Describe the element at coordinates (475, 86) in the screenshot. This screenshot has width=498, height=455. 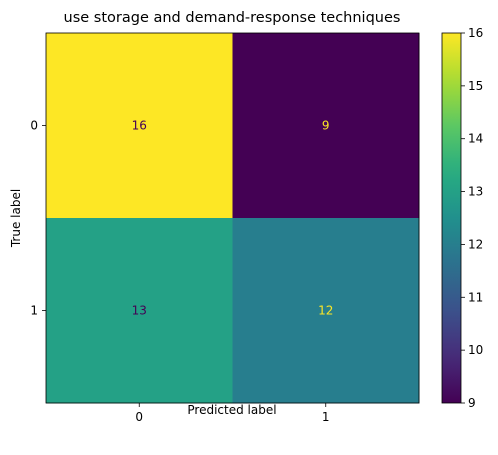
I see `colorbar-tick-label: 15` at that location.